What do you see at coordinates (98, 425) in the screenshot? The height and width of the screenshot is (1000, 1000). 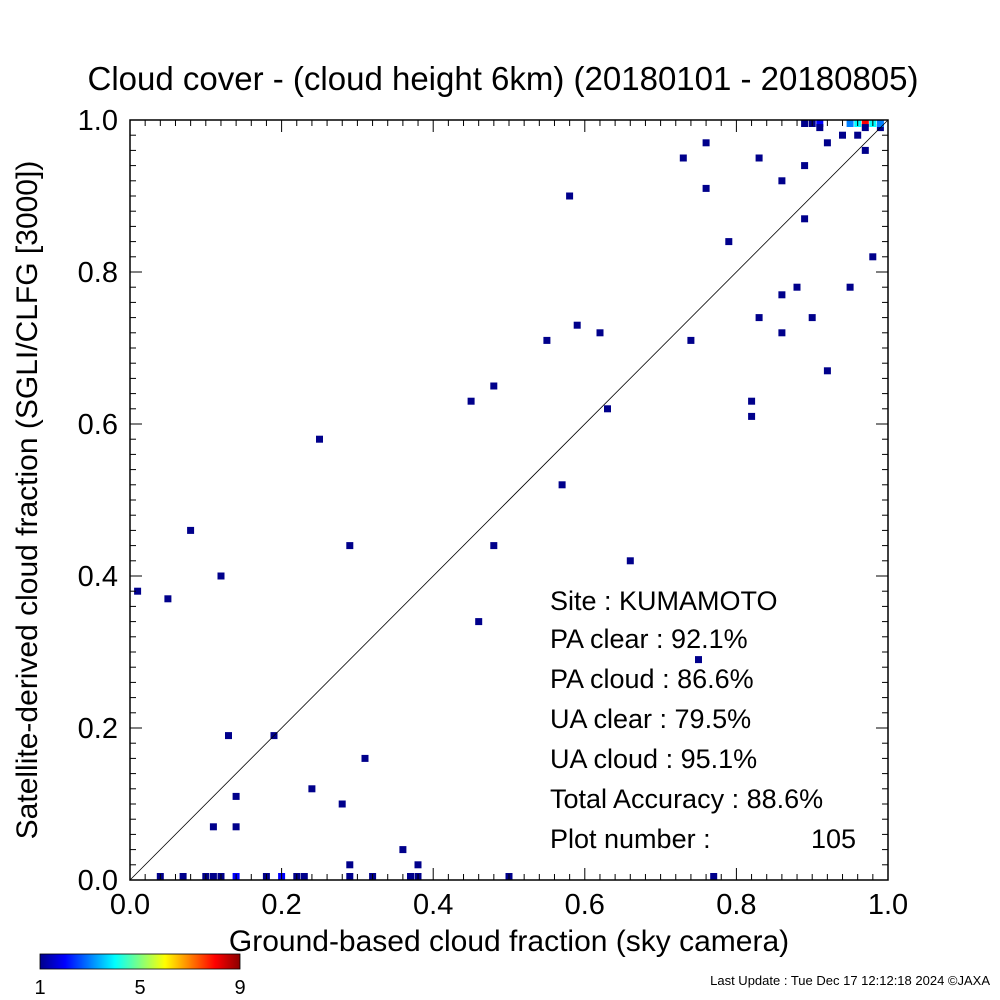 I see `y-tick-label: 0.6` at bounding box center [98, 425].